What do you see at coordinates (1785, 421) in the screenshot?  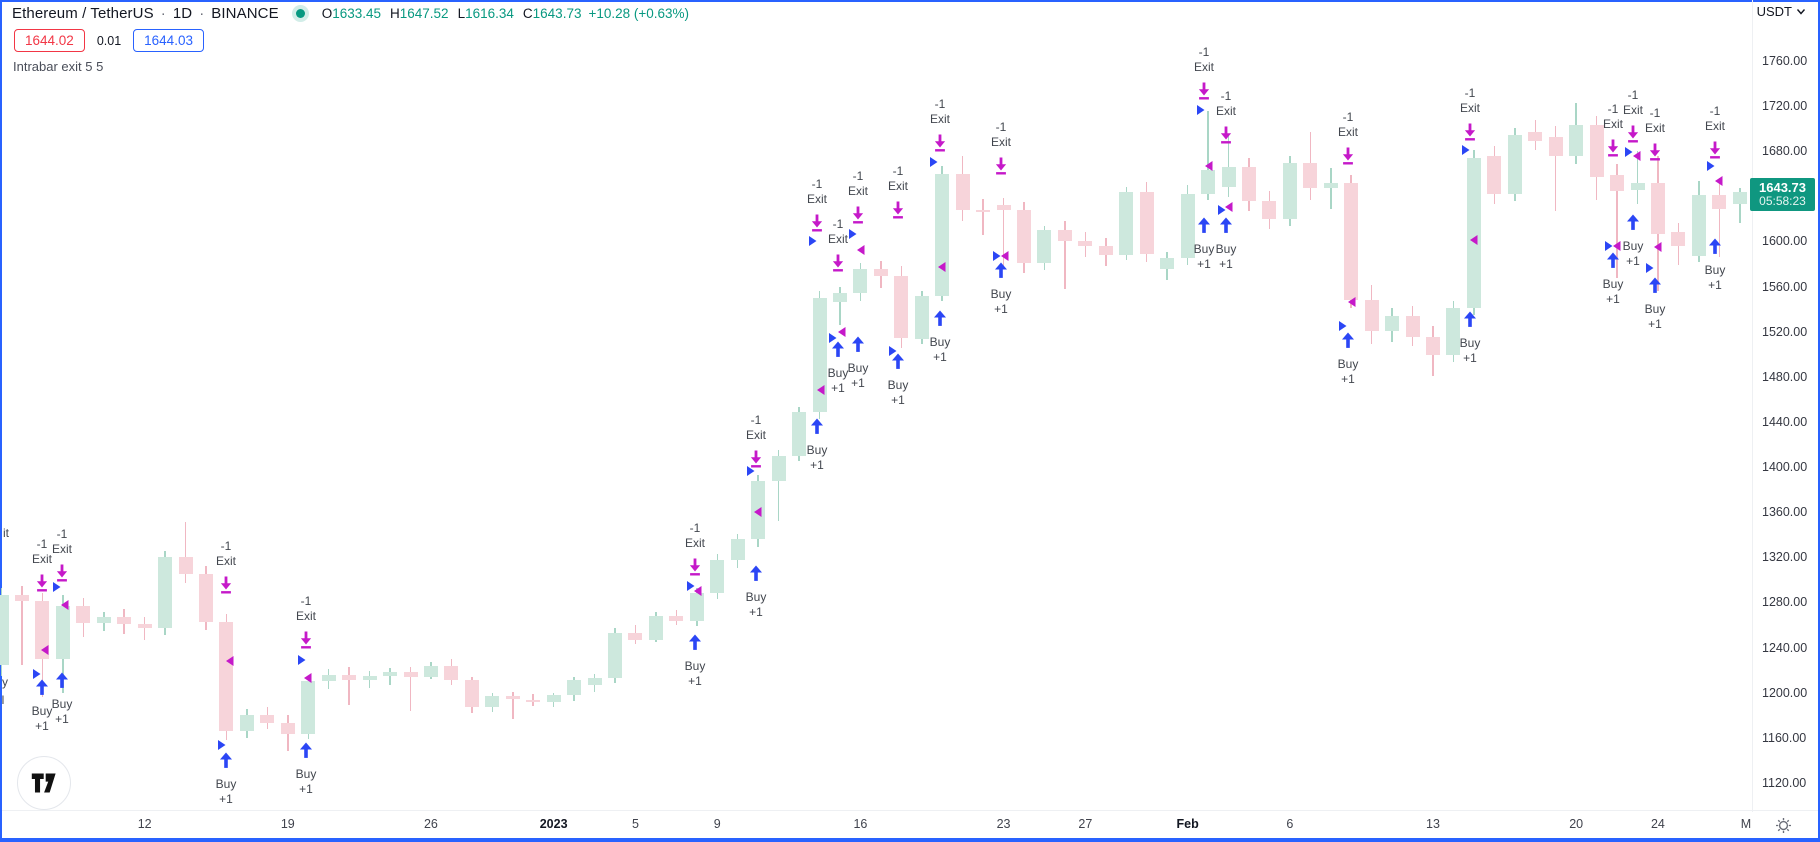 I see `price-axis-label: 1440.00` at bounding box center [1785, 421].